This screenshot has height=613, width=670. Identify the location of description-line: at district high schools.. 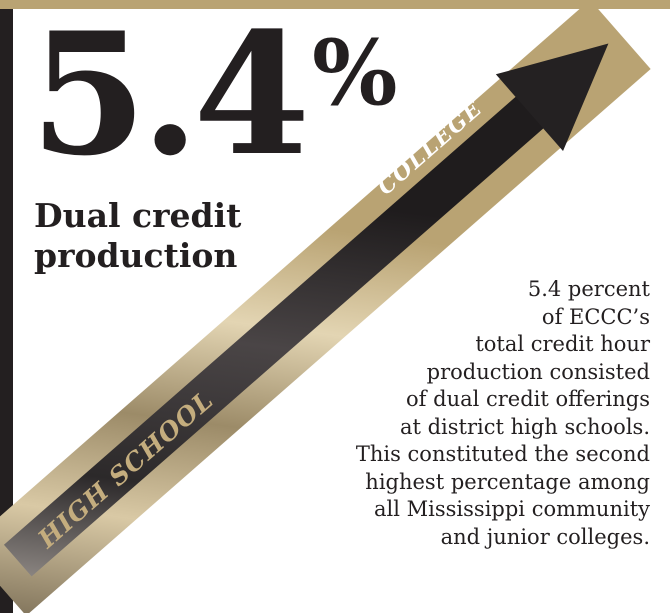
(524, 426).